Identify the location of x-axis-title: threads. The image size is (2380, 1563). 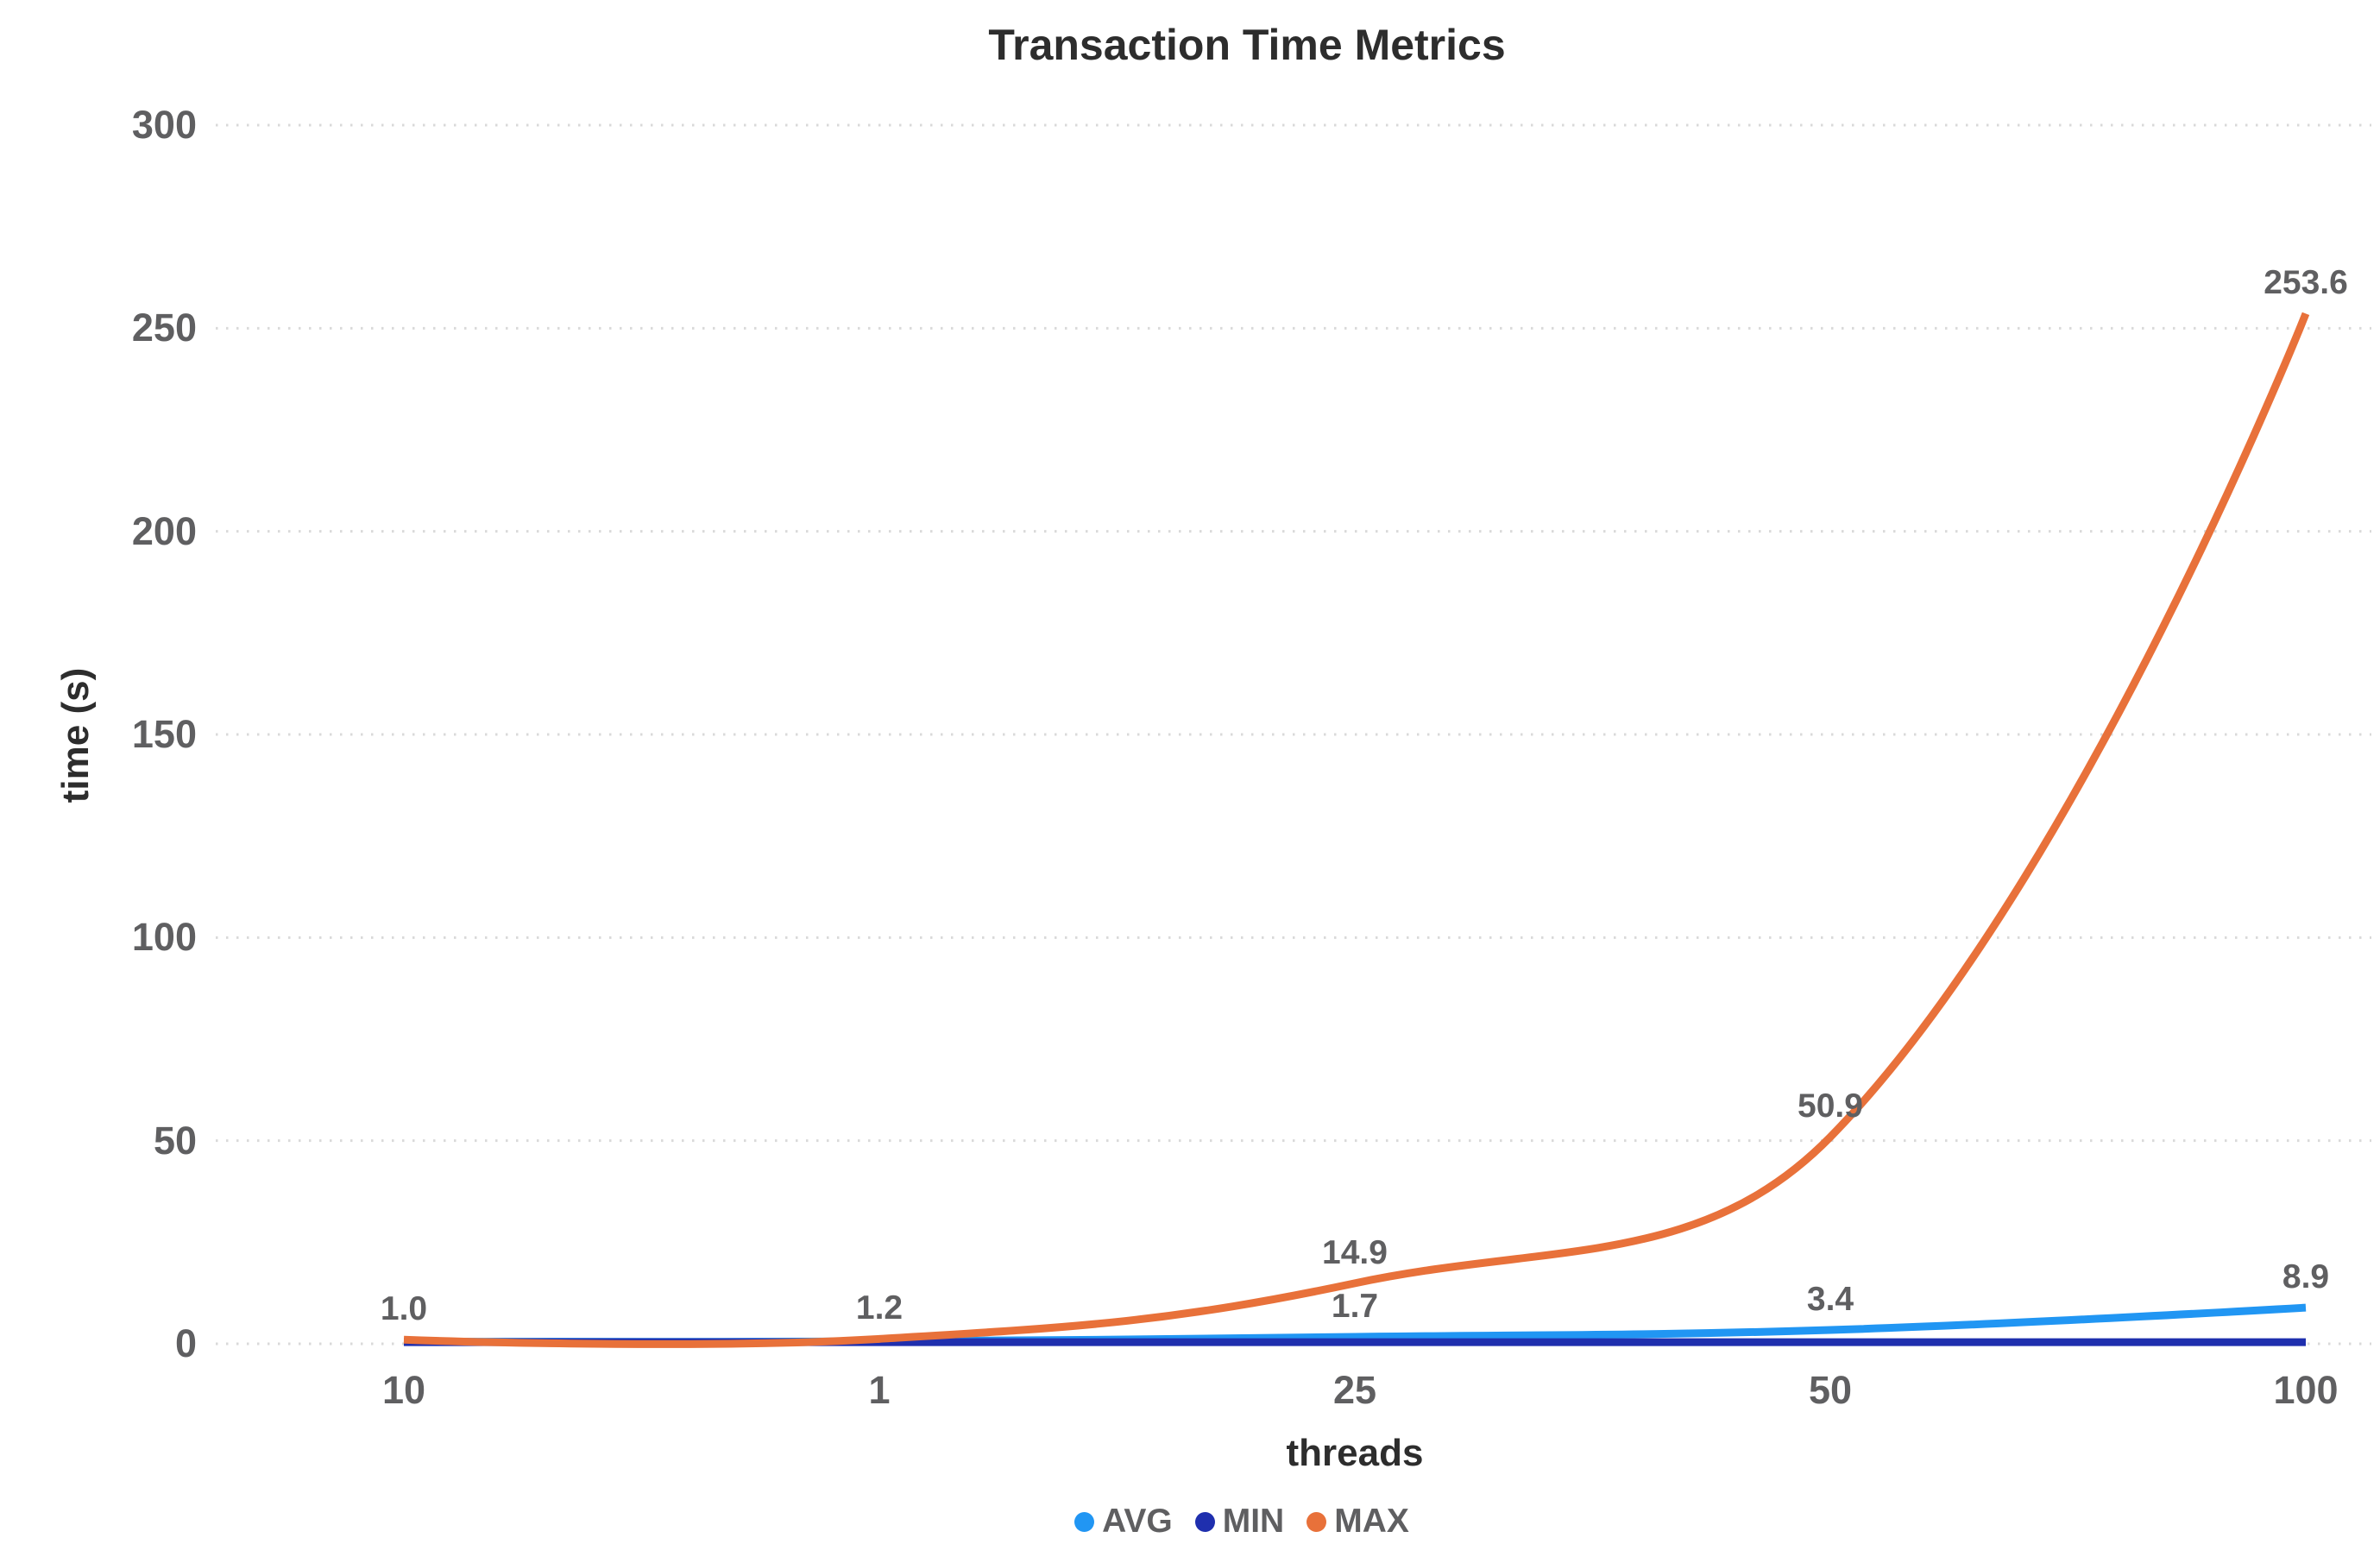
(1355, 1453).